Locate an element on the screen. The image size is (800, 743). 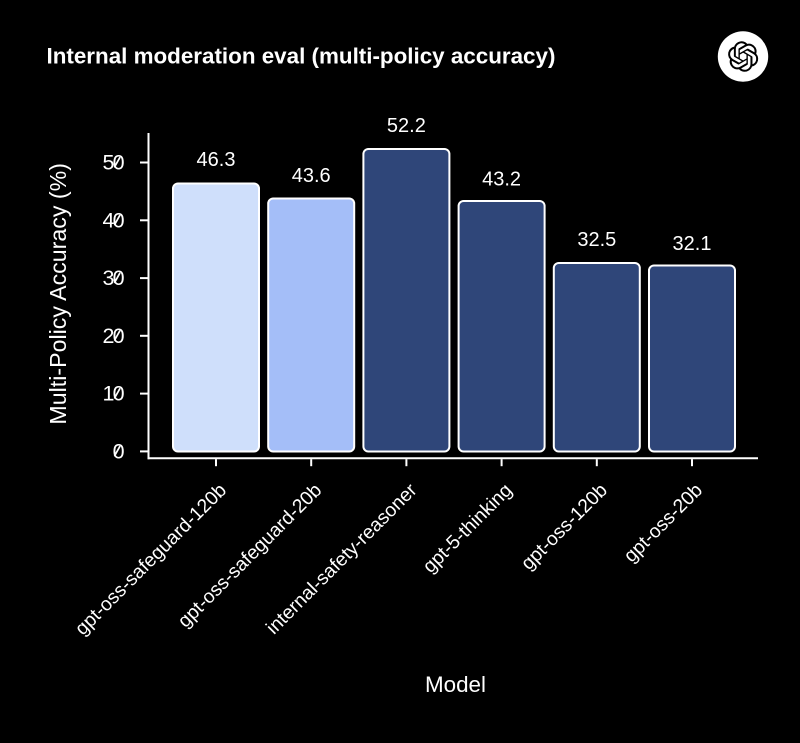
svg-text: 32.5 is located at coordinates (596, 240).